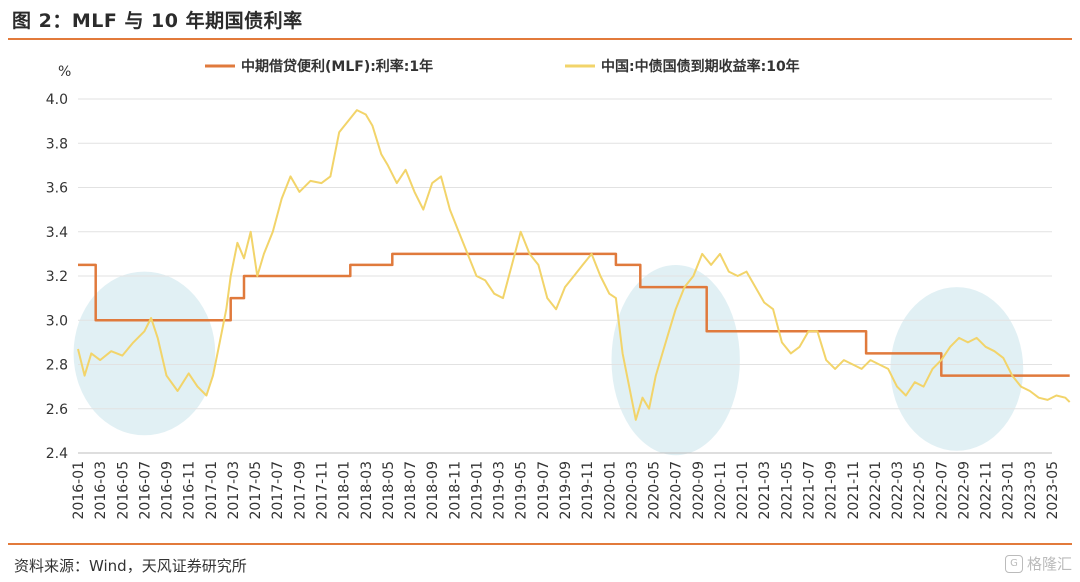 The height and width of the screenshot is (582, 1080). Describe the element at coordinates (920, 490) in the screenshot. I see `x-tick-label: 2022-05` at that location.